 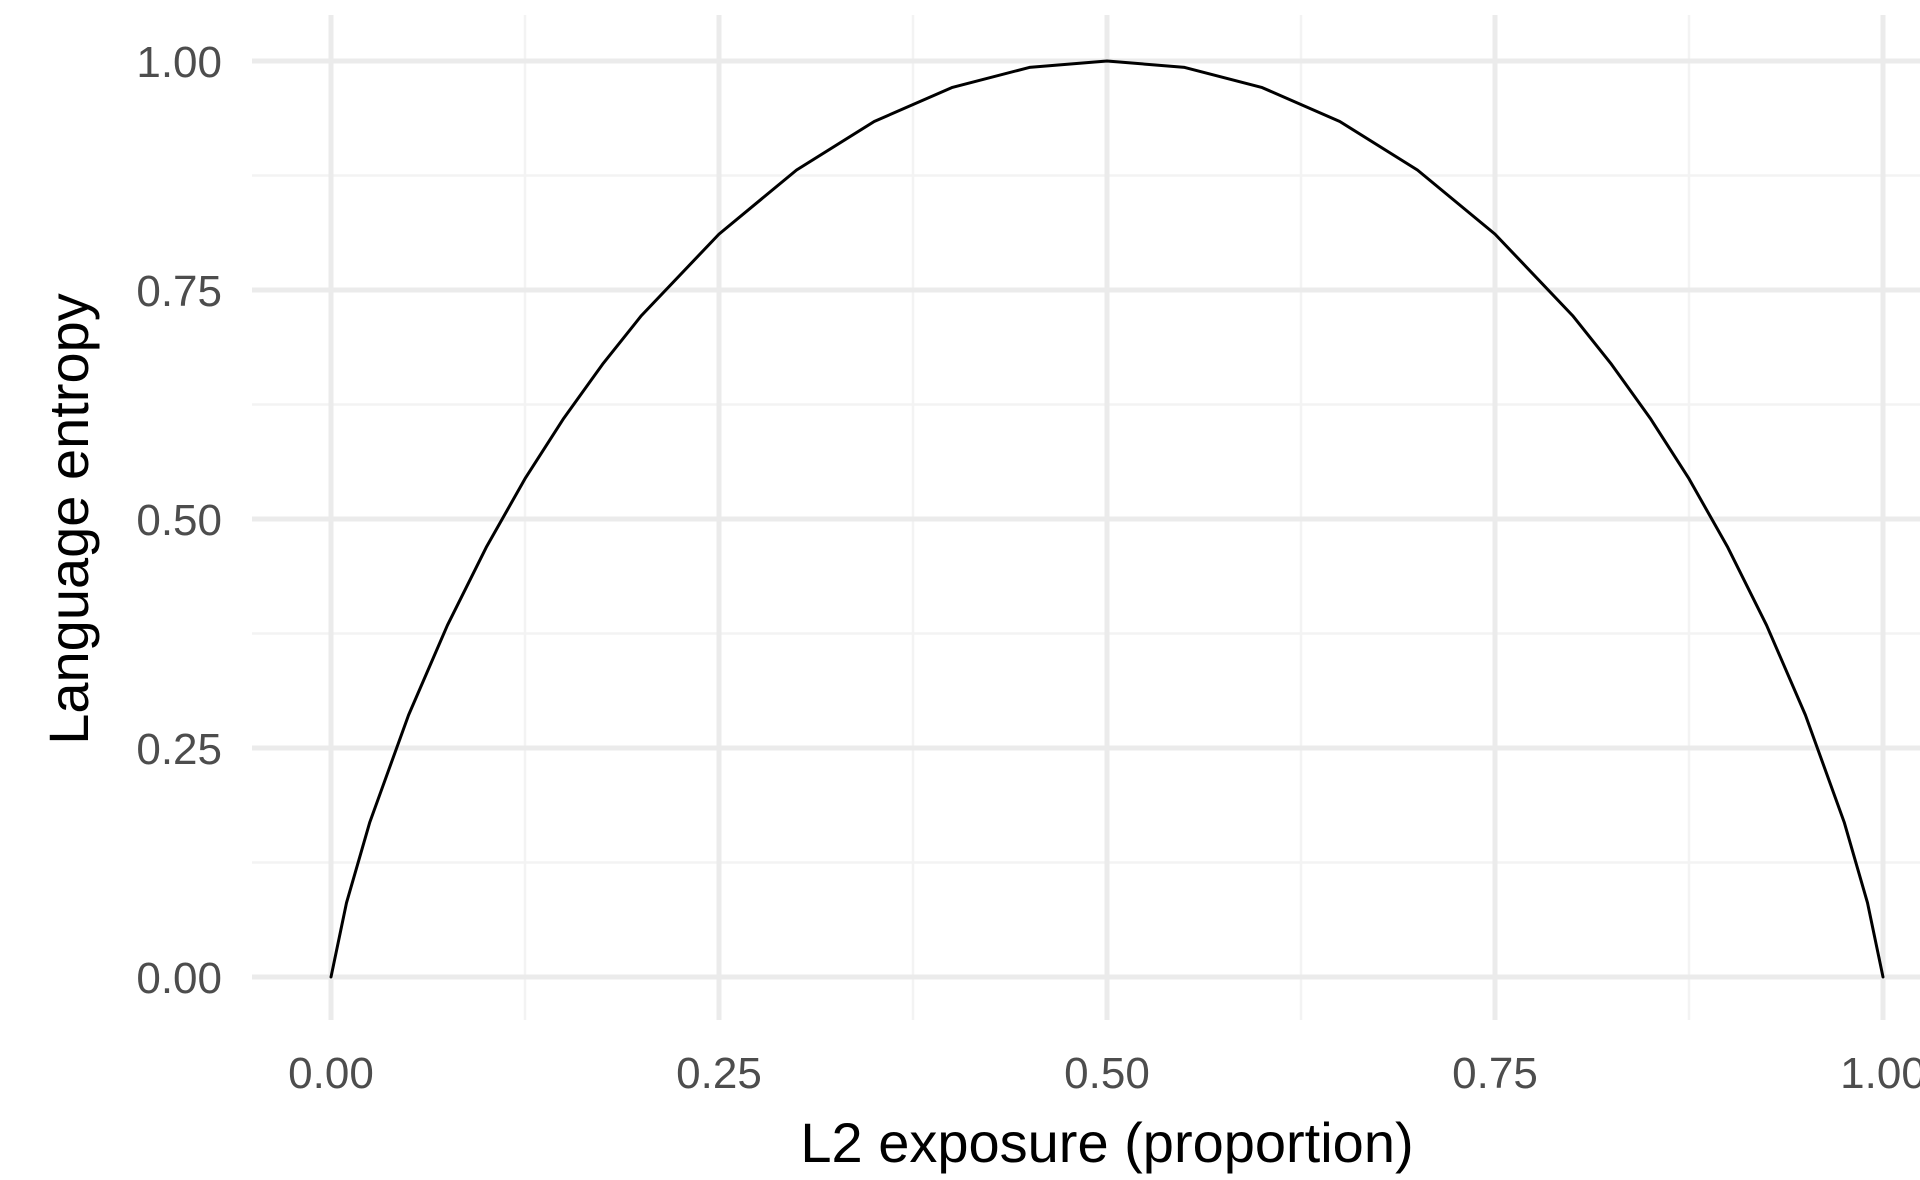 I want to click on x-tick-label: 0.00, so click(x=331, y=1073).